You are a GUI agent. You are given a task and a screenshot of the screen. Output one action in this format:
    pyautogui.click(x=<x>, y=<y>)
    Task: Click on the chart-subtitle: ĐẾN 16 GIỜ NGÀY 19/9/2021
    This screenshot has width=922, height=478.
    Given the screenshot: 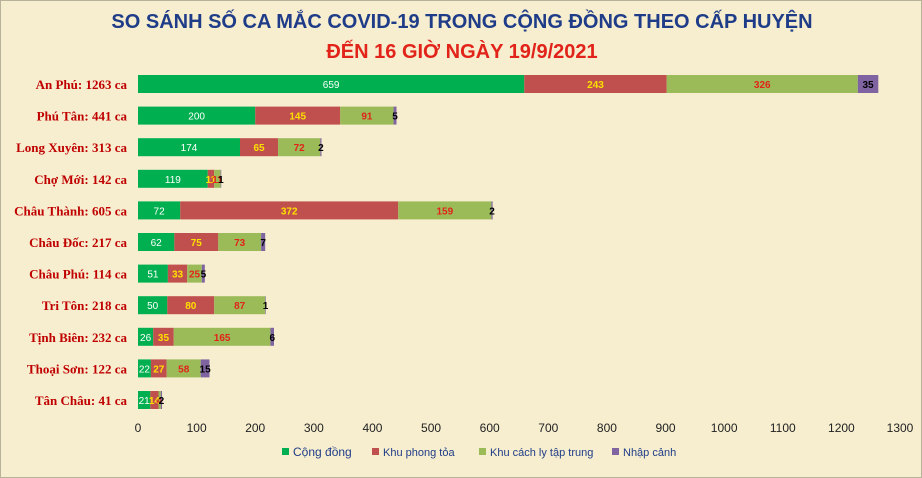 What is the action you would take?
    pyautogui.click(x=462, y=52)
    